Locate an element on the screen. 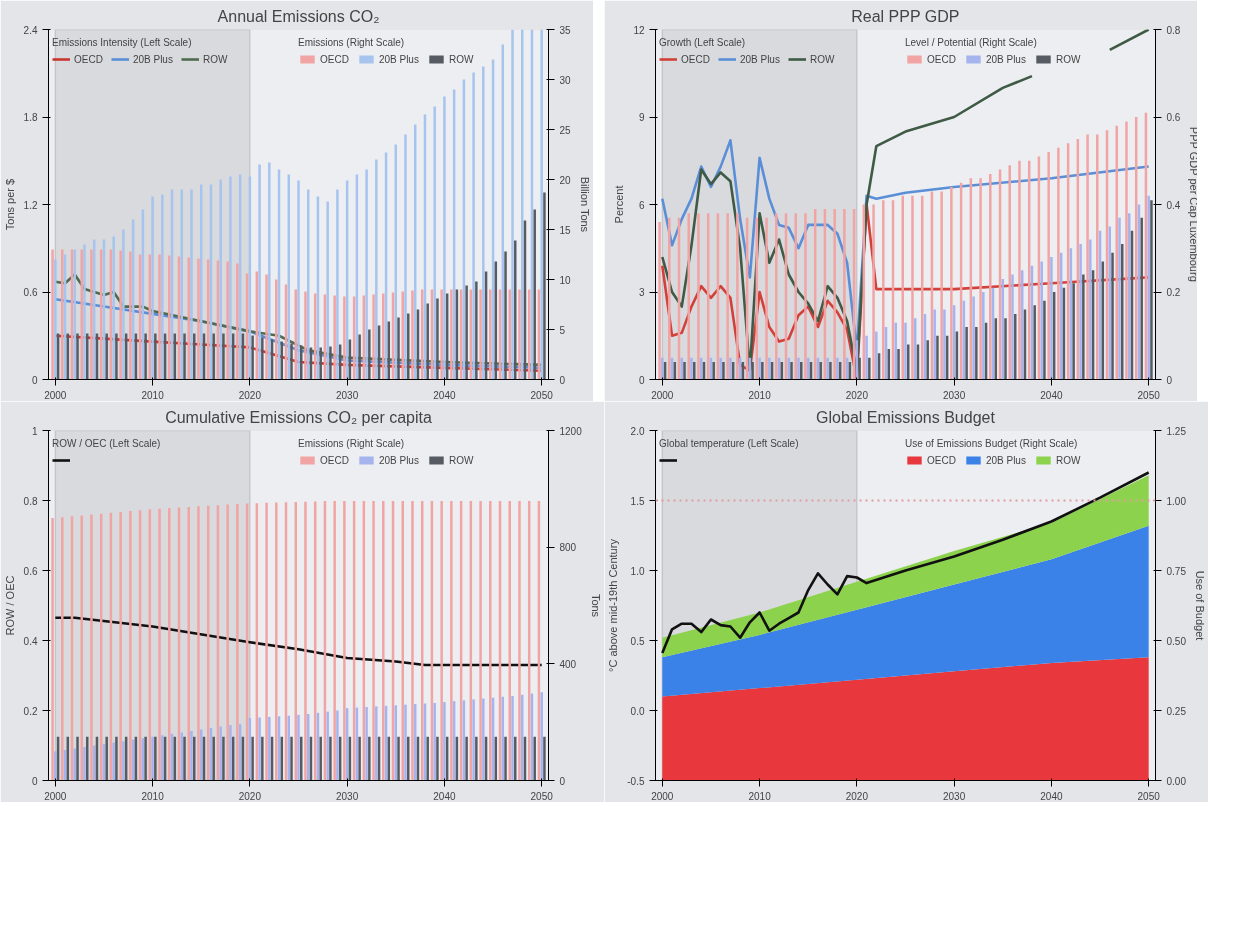 Image resolution: width=1234 pixels, height=927 pixels. y-tick-label: 1.0 is located at coordinates (637, 571).